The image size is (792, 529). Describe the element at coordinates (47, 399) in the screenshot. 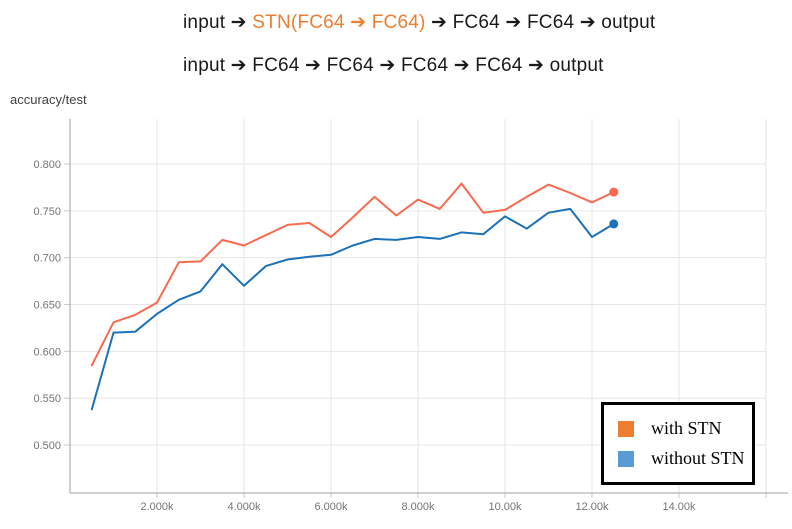

I see `y-tick-label: 0.550` at that location.